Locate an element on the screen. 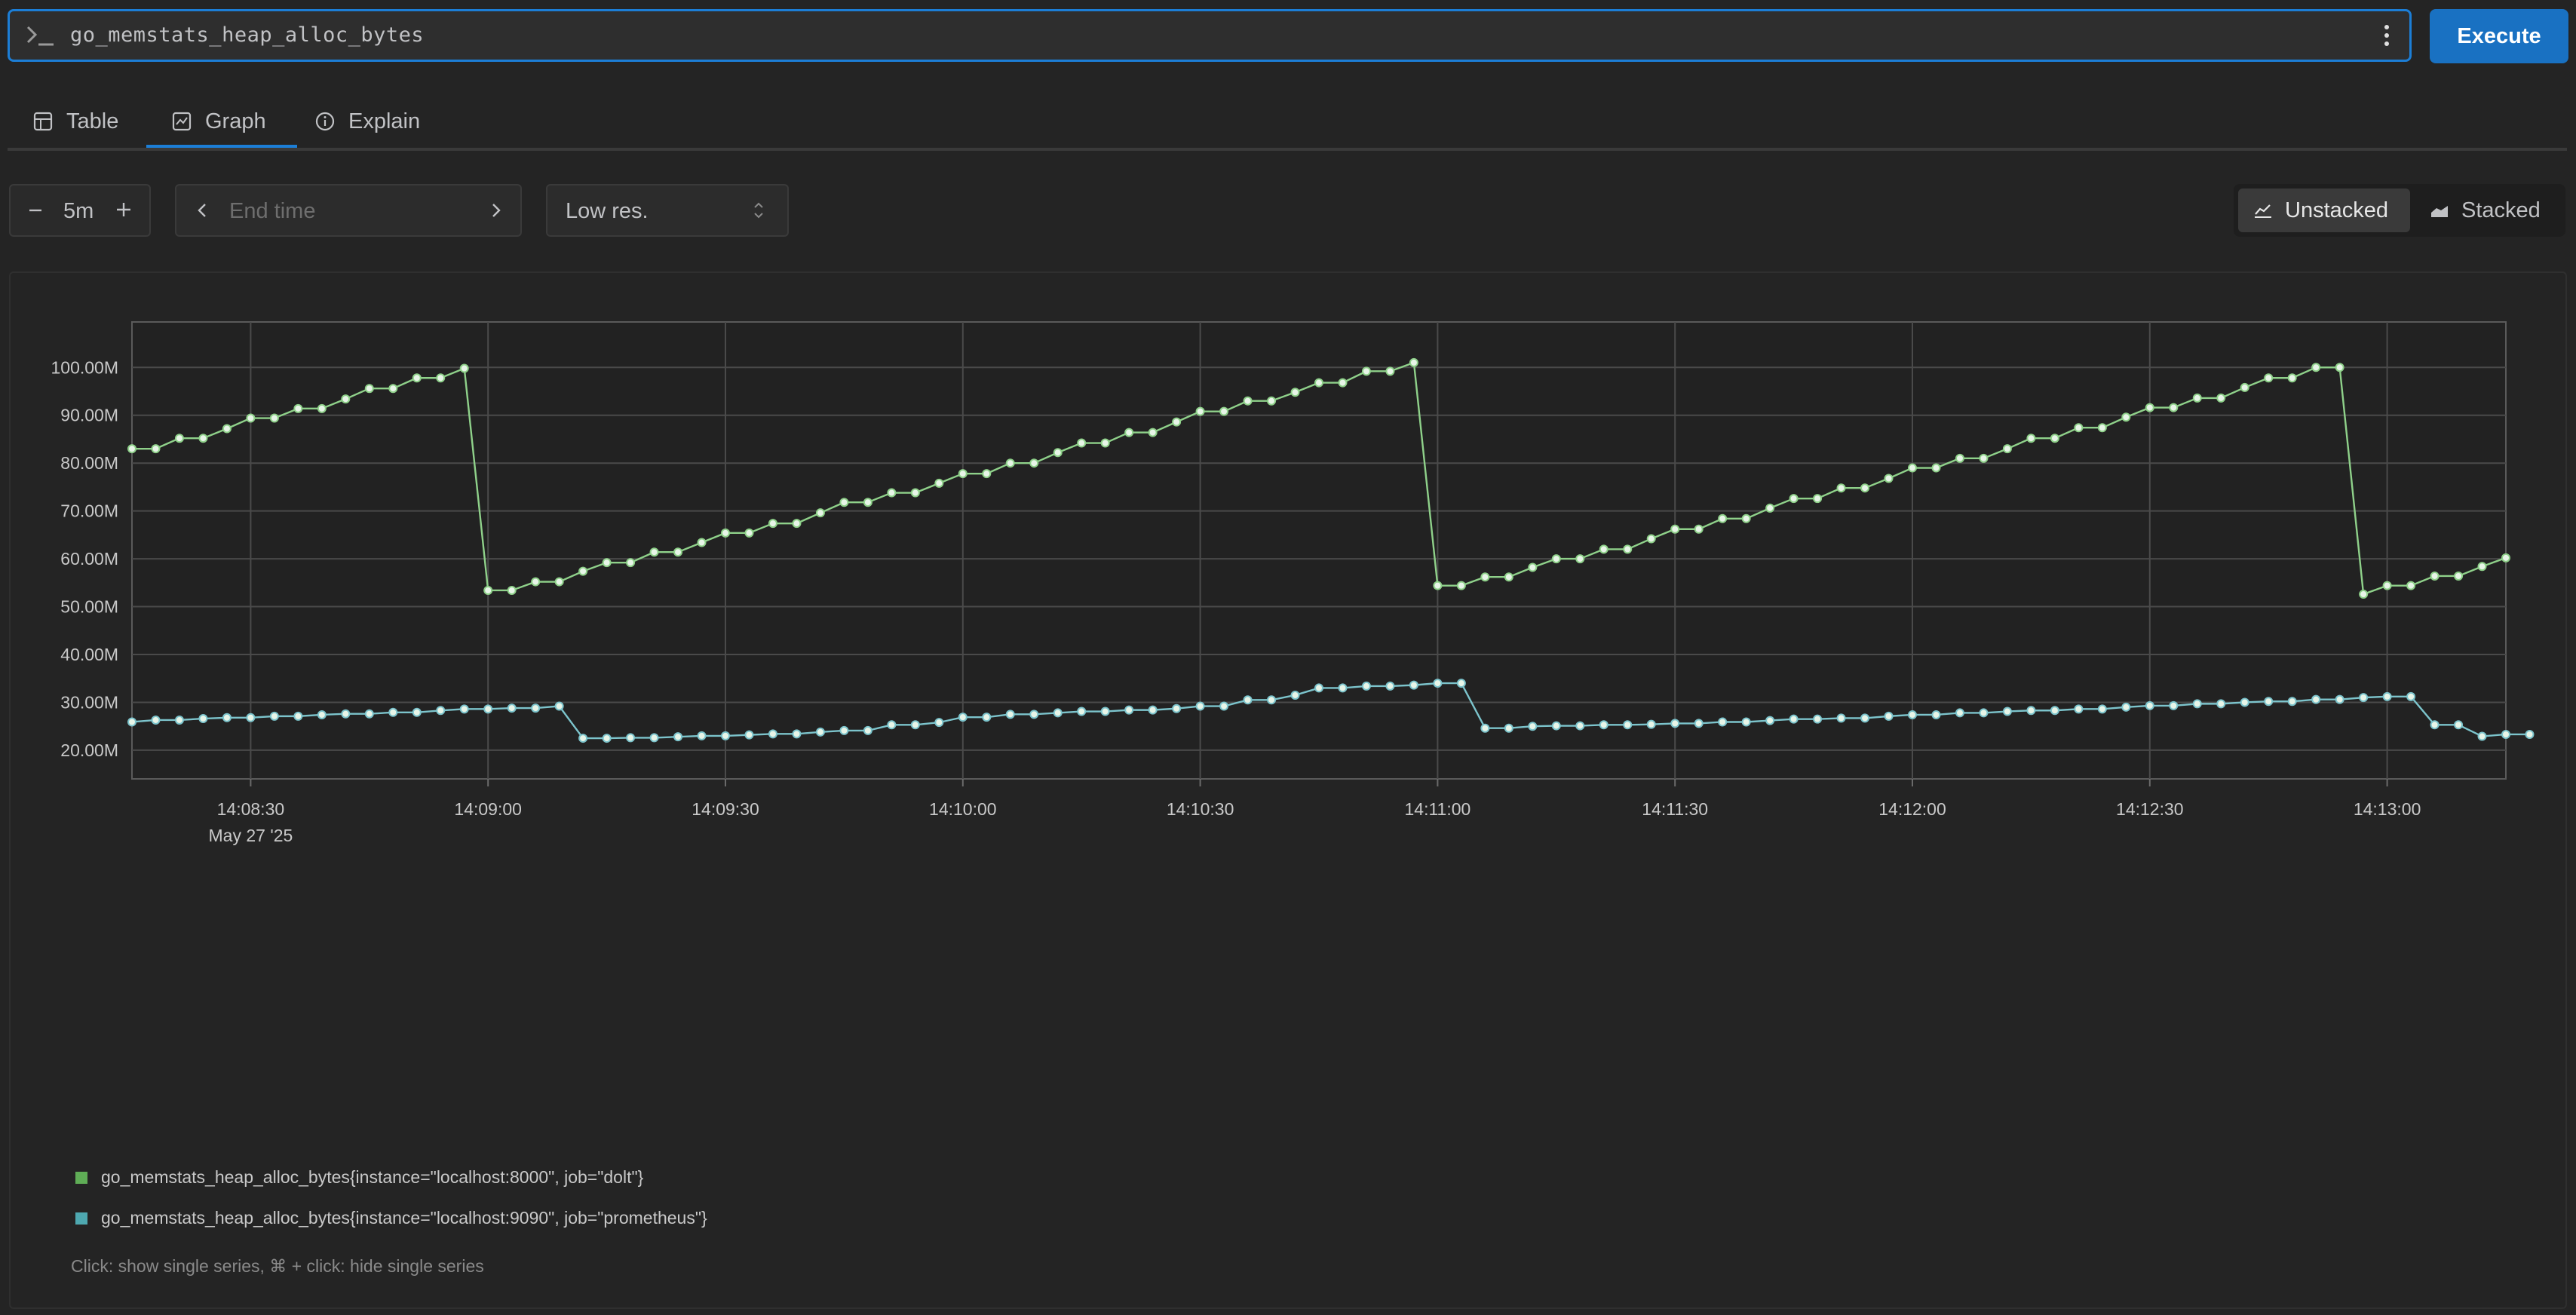 This screenshot has width=2576, height=1315. plus-icon is located at coordinates (124, 210).